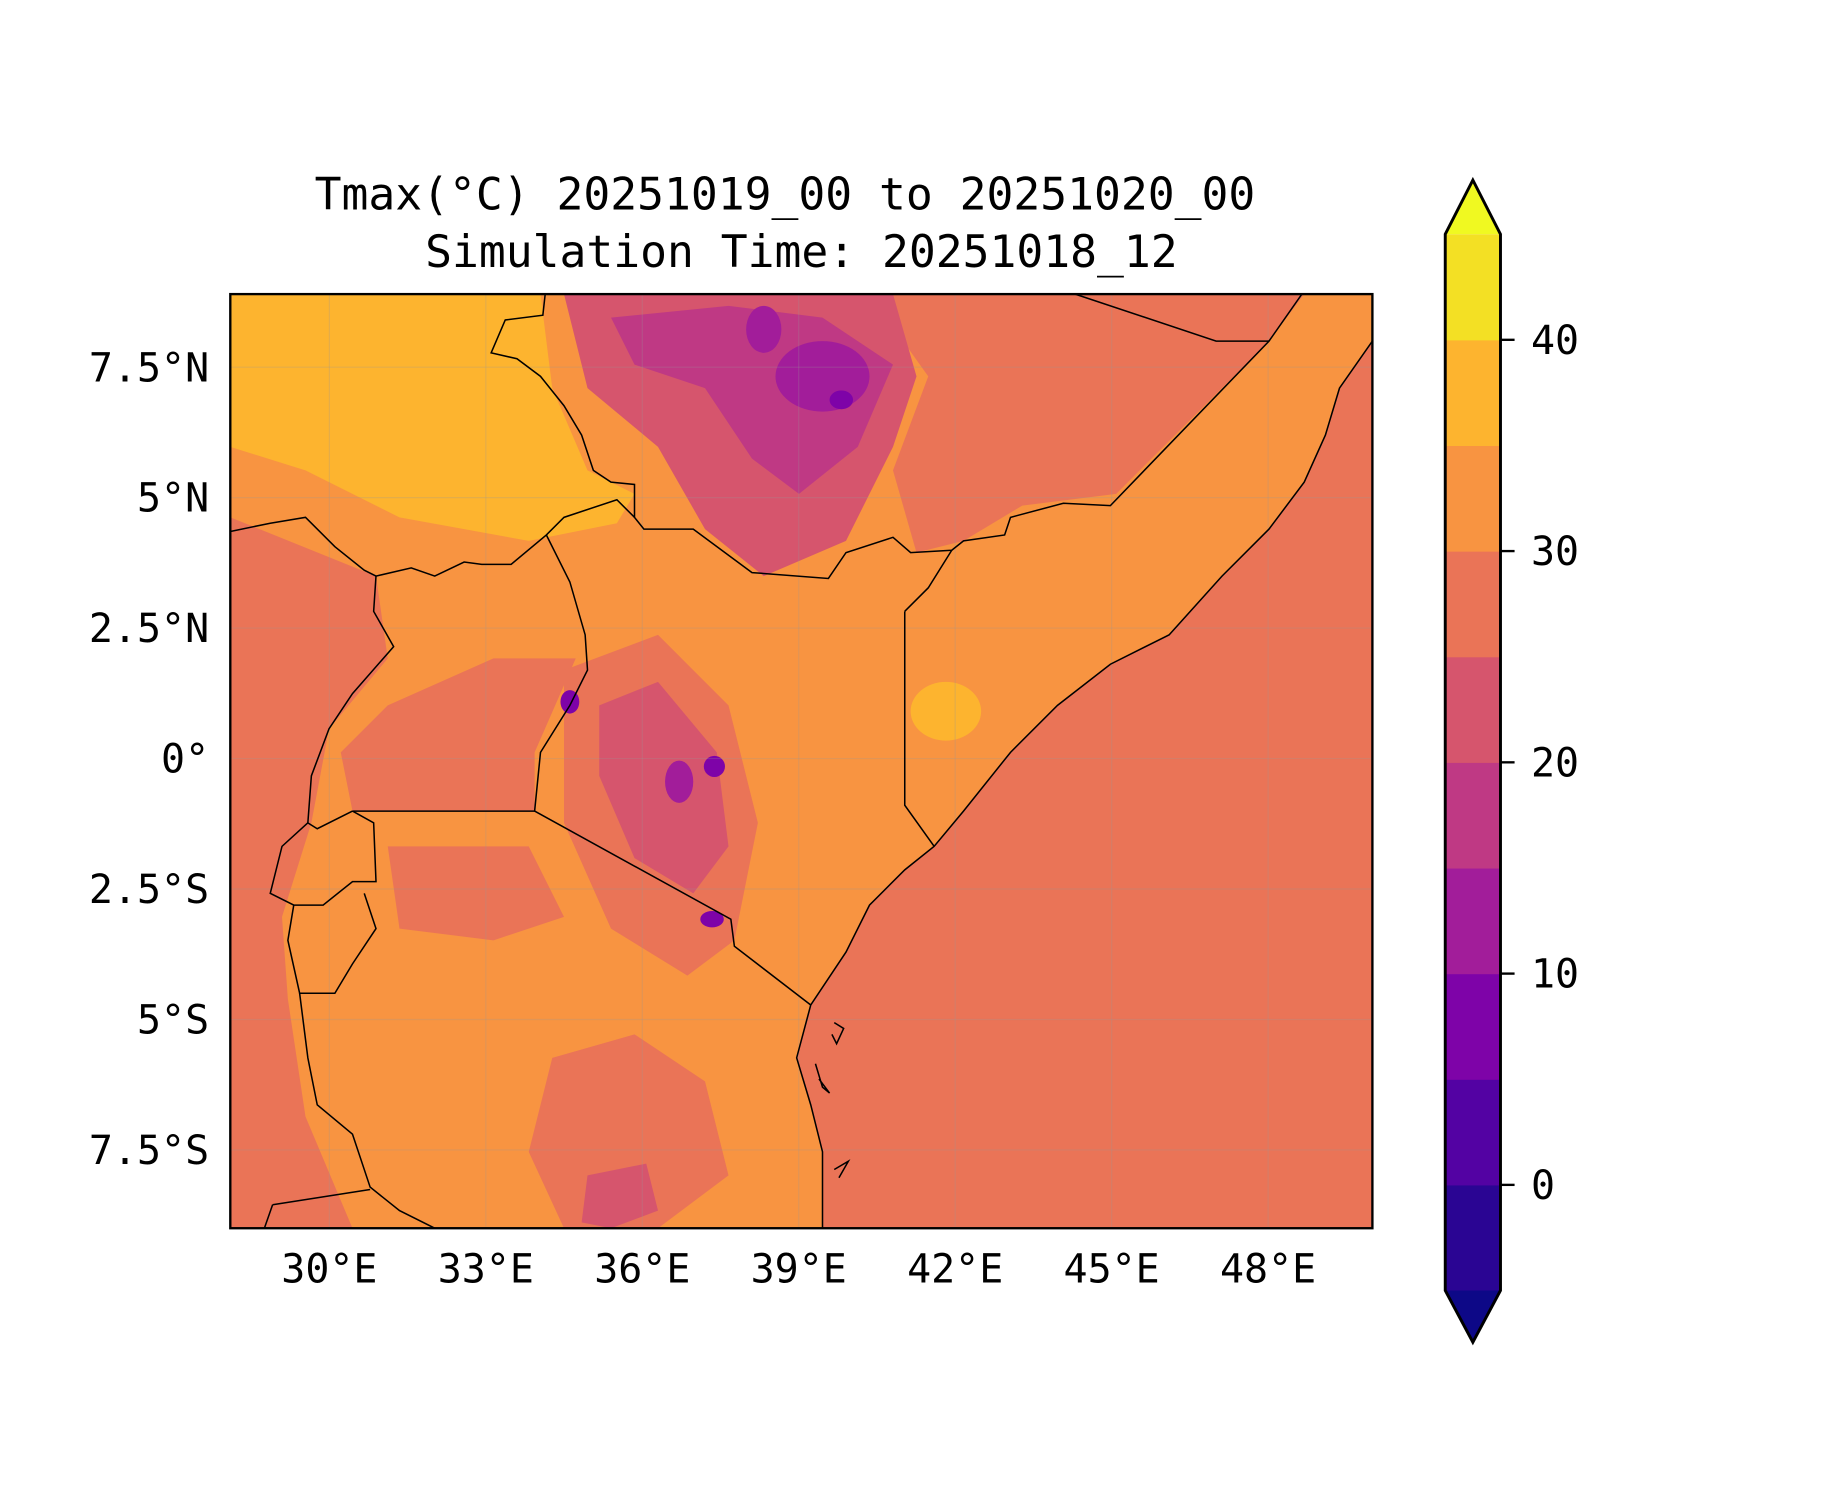 The image size is (1833, 1505). I want to click on colorbar-tick-label: 10, so click(1555, 975).